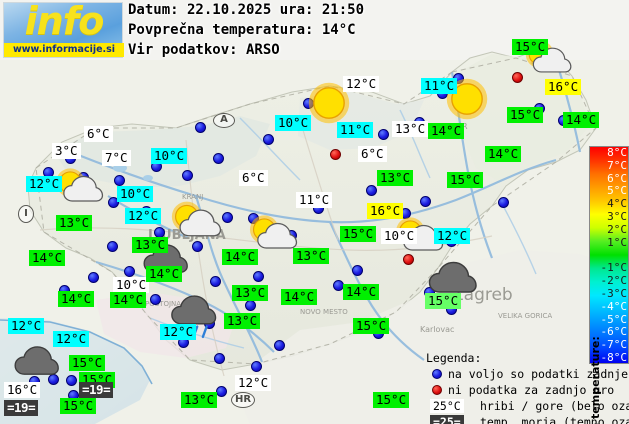 This screenshot has width=629, height=424. I want to click on data-source-text: Vir podatkov: ARSO, so click(204, 50).